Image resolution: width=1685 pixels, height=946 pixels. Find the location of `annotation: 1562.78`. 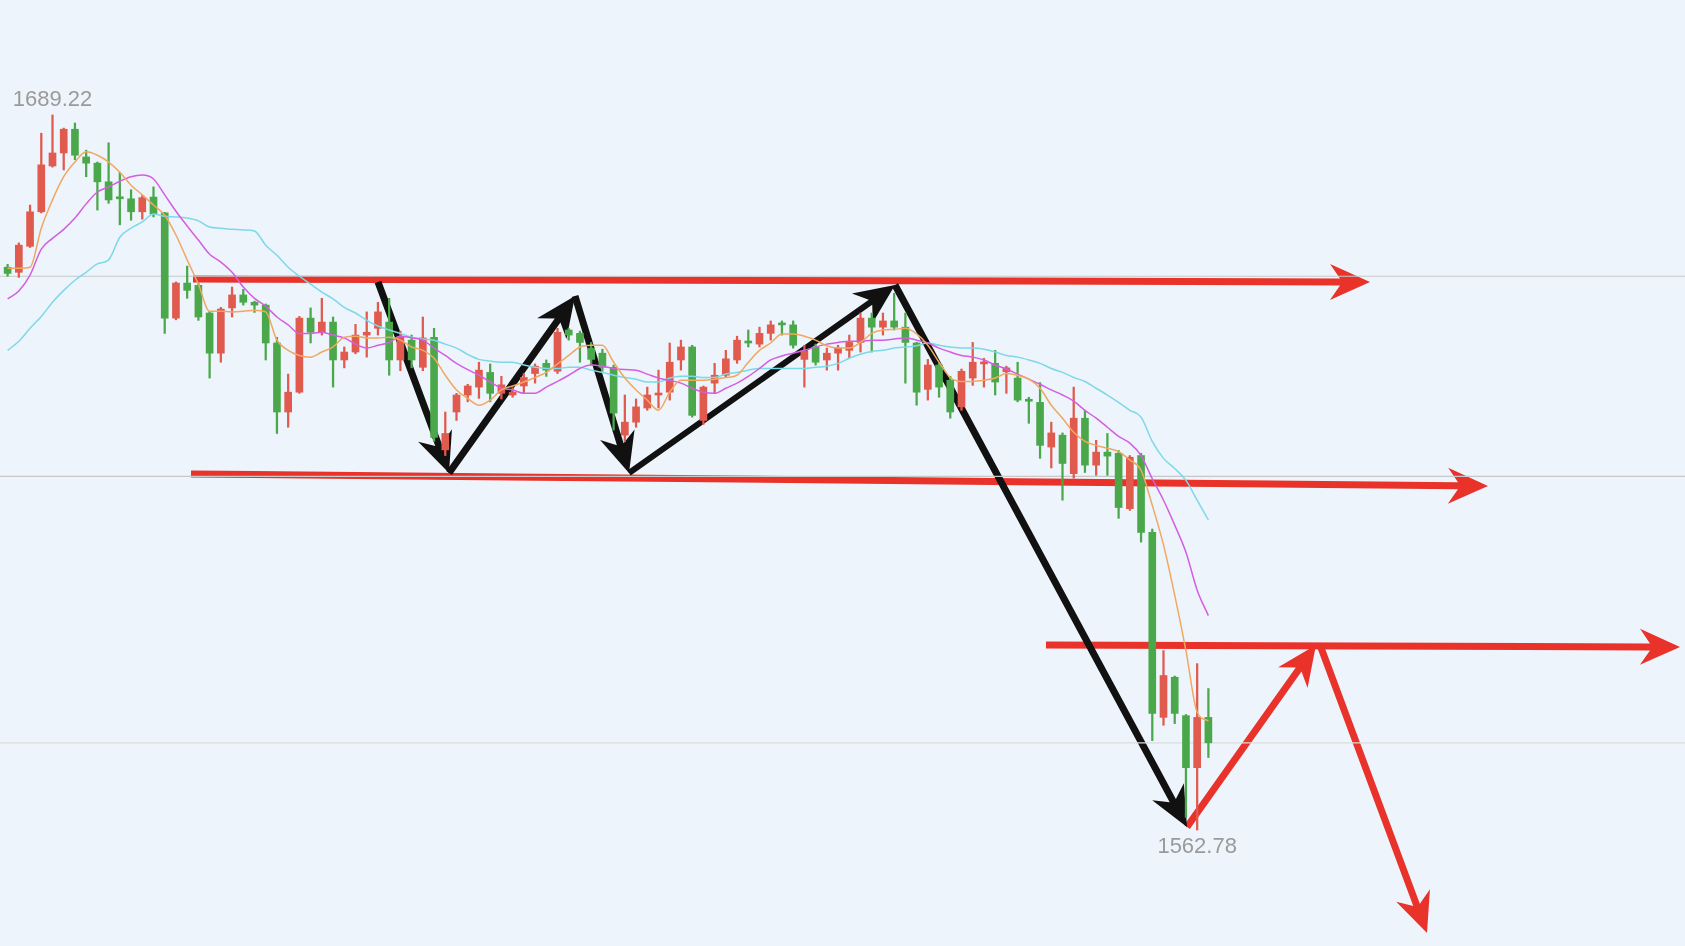

annotation: 1562.78 is located at coordinates (1197, 846).